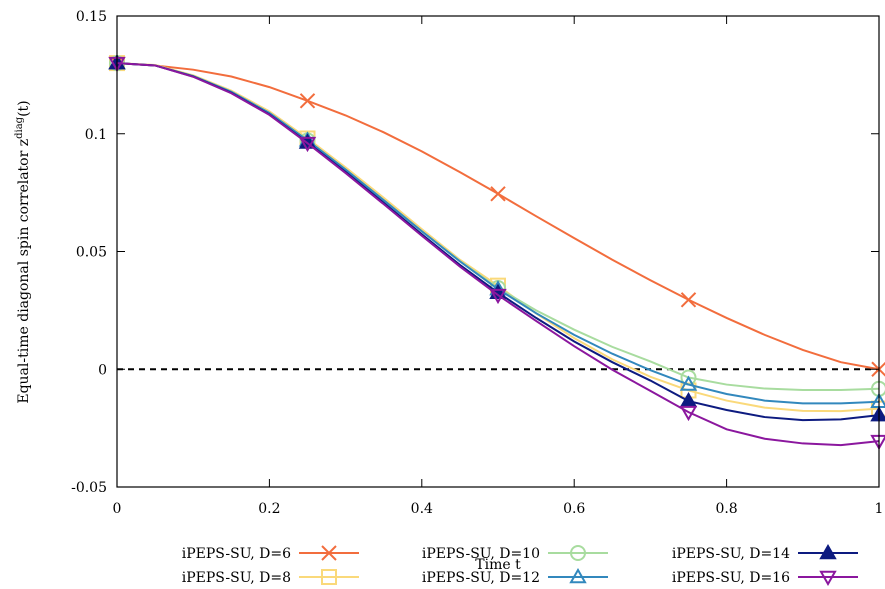 This screenshot has height=589, width=885. I want to click on x-axis-label: Time t, so click(498, 565).